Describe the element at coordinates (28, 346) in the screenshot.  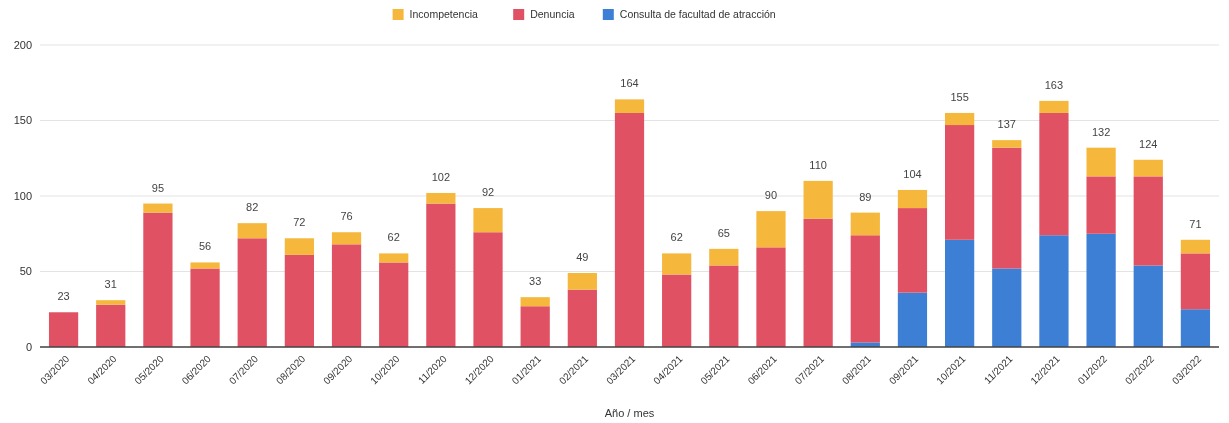
I see `y-tick-label: 0` at that location.